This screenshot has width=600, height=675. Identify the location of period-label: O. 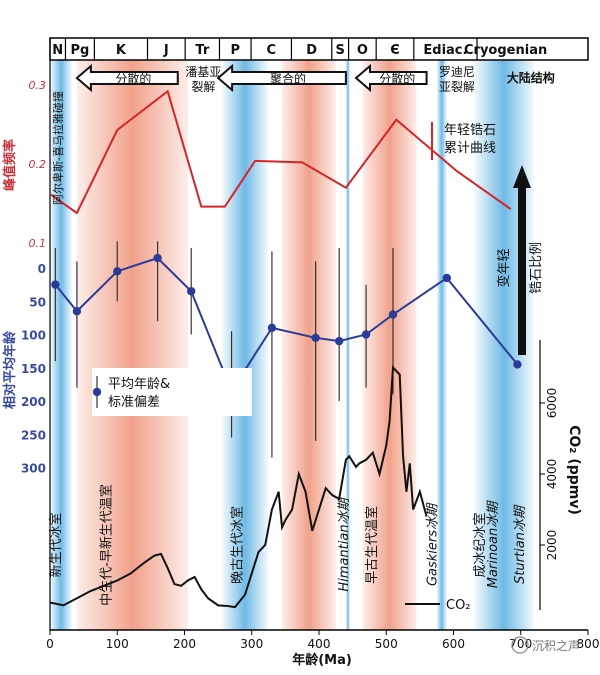
(362, 50).